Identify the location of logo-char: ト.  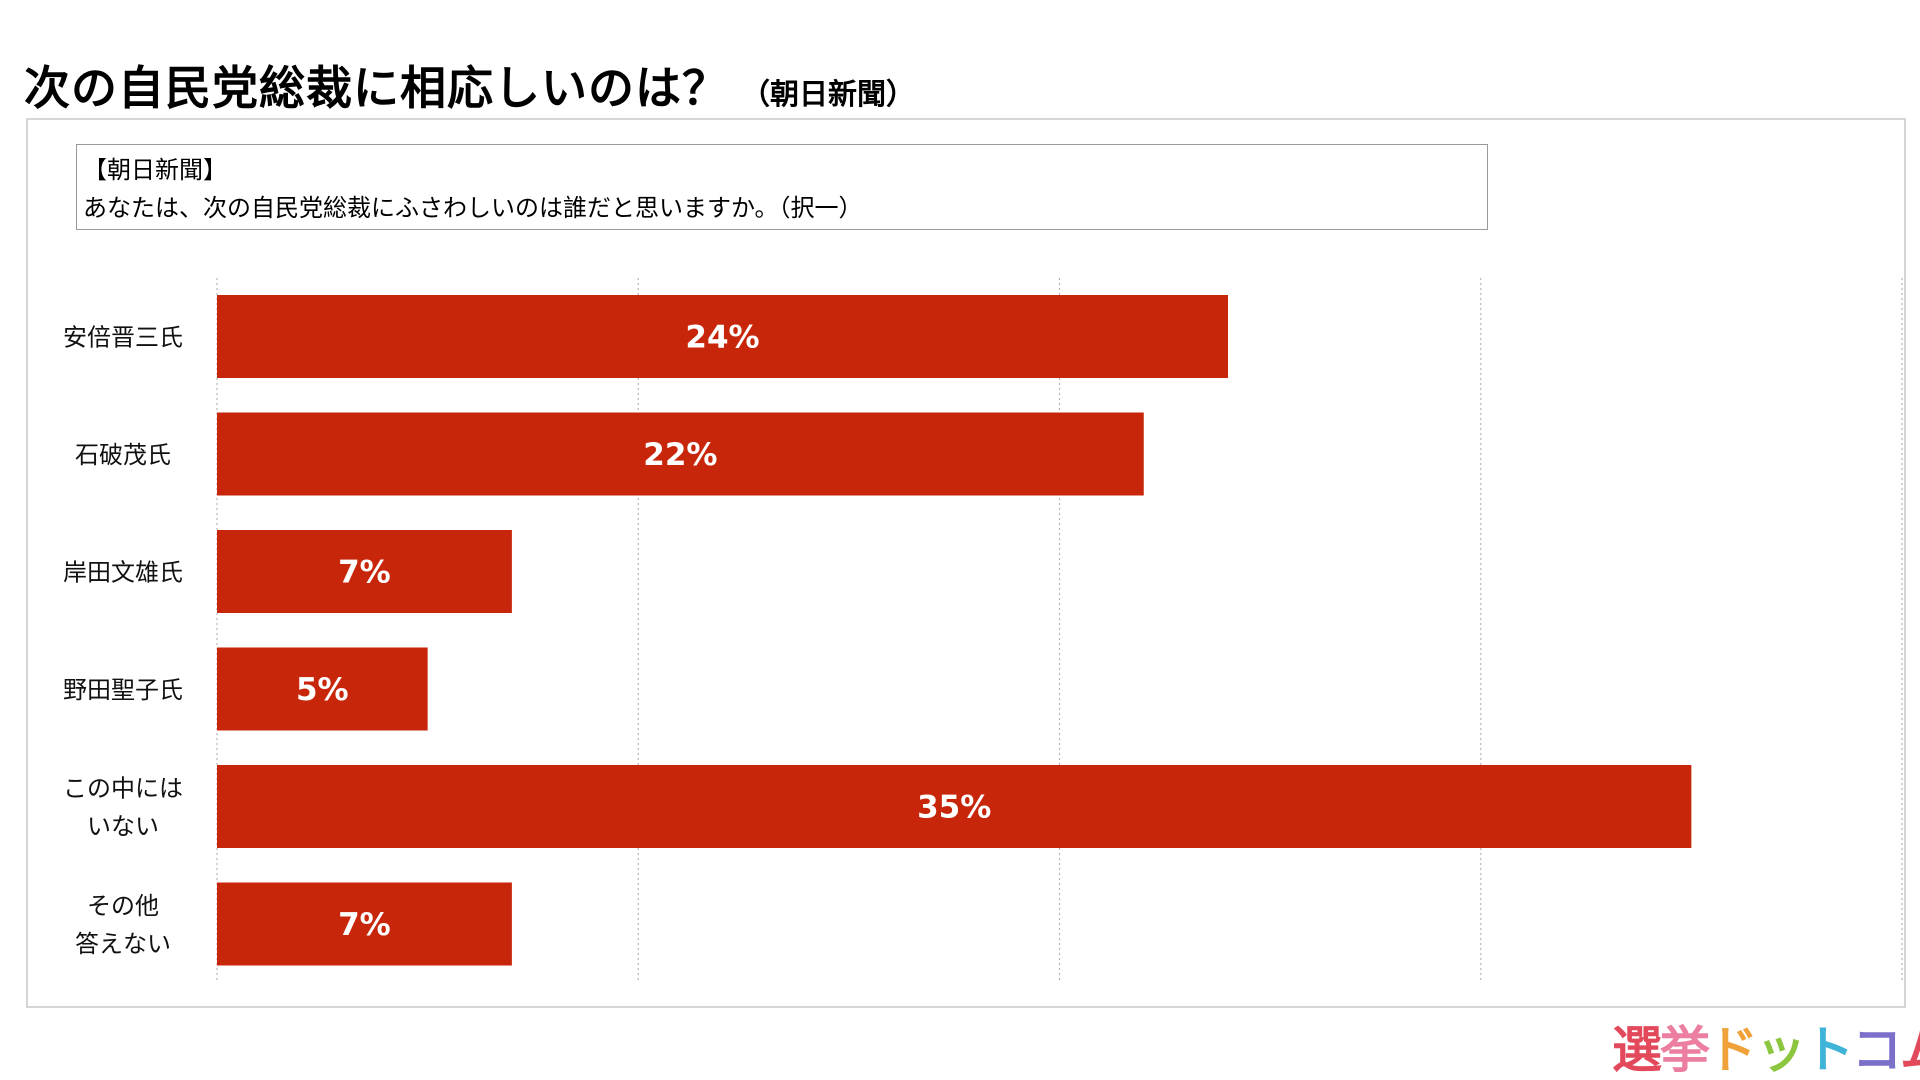
(1829, 1050).